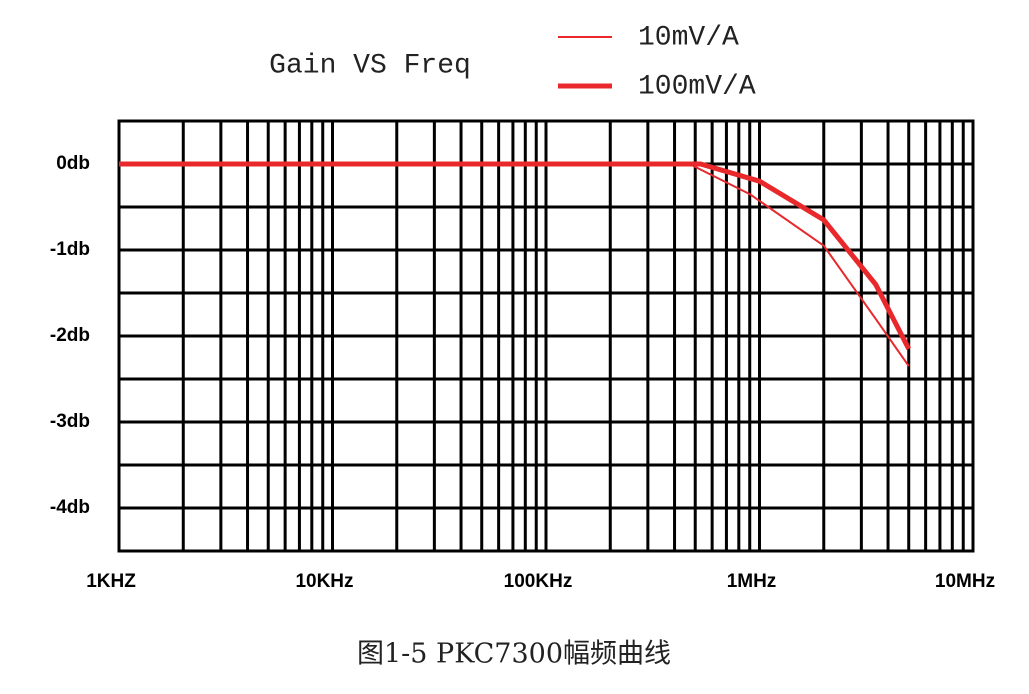 The height and width of the screenshot is (694, 1029). Describe the element at coordinates (70, 507) in the screenshot. I see `y-tick-label: -4db` at that location.